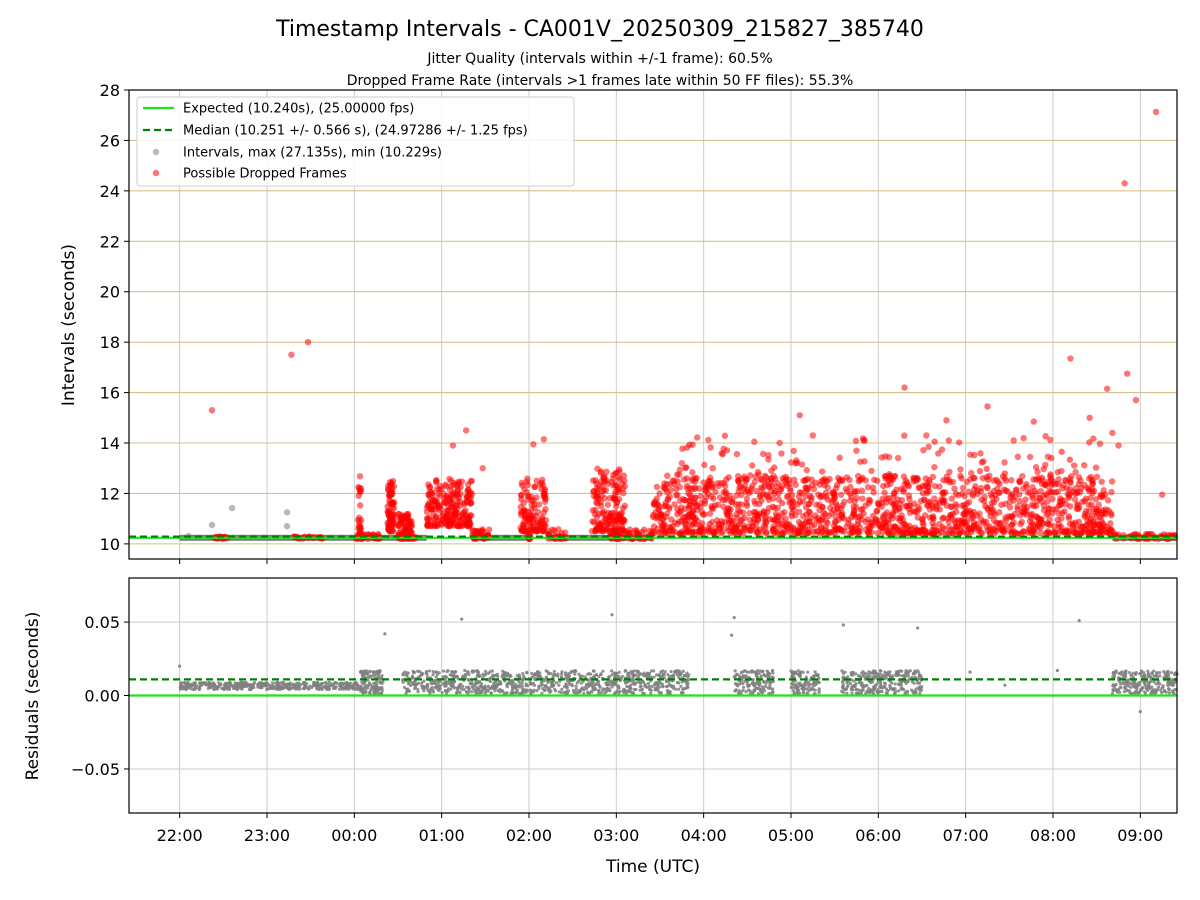 The width and height of the screenshot is (1200, 900). Describe the element at coordinates (69, 325) in the screenshot. I see `top-y-axis-label: Intervals (seconds)` at that location.